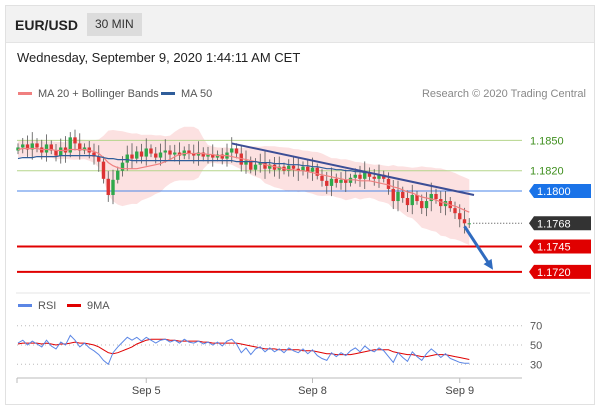  Describe the element at coordinates (488, 264) in the screenshot. I see `projection-arrow-head` at that location.